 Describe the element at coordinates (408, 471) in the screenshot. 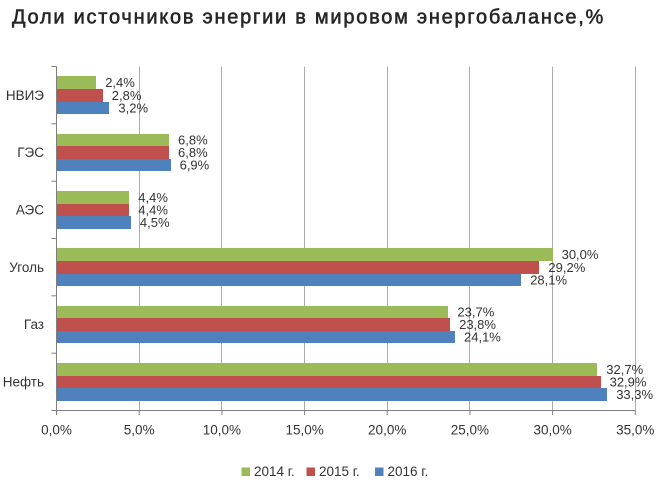

I see `svg-text: 2016 г.` at that location.